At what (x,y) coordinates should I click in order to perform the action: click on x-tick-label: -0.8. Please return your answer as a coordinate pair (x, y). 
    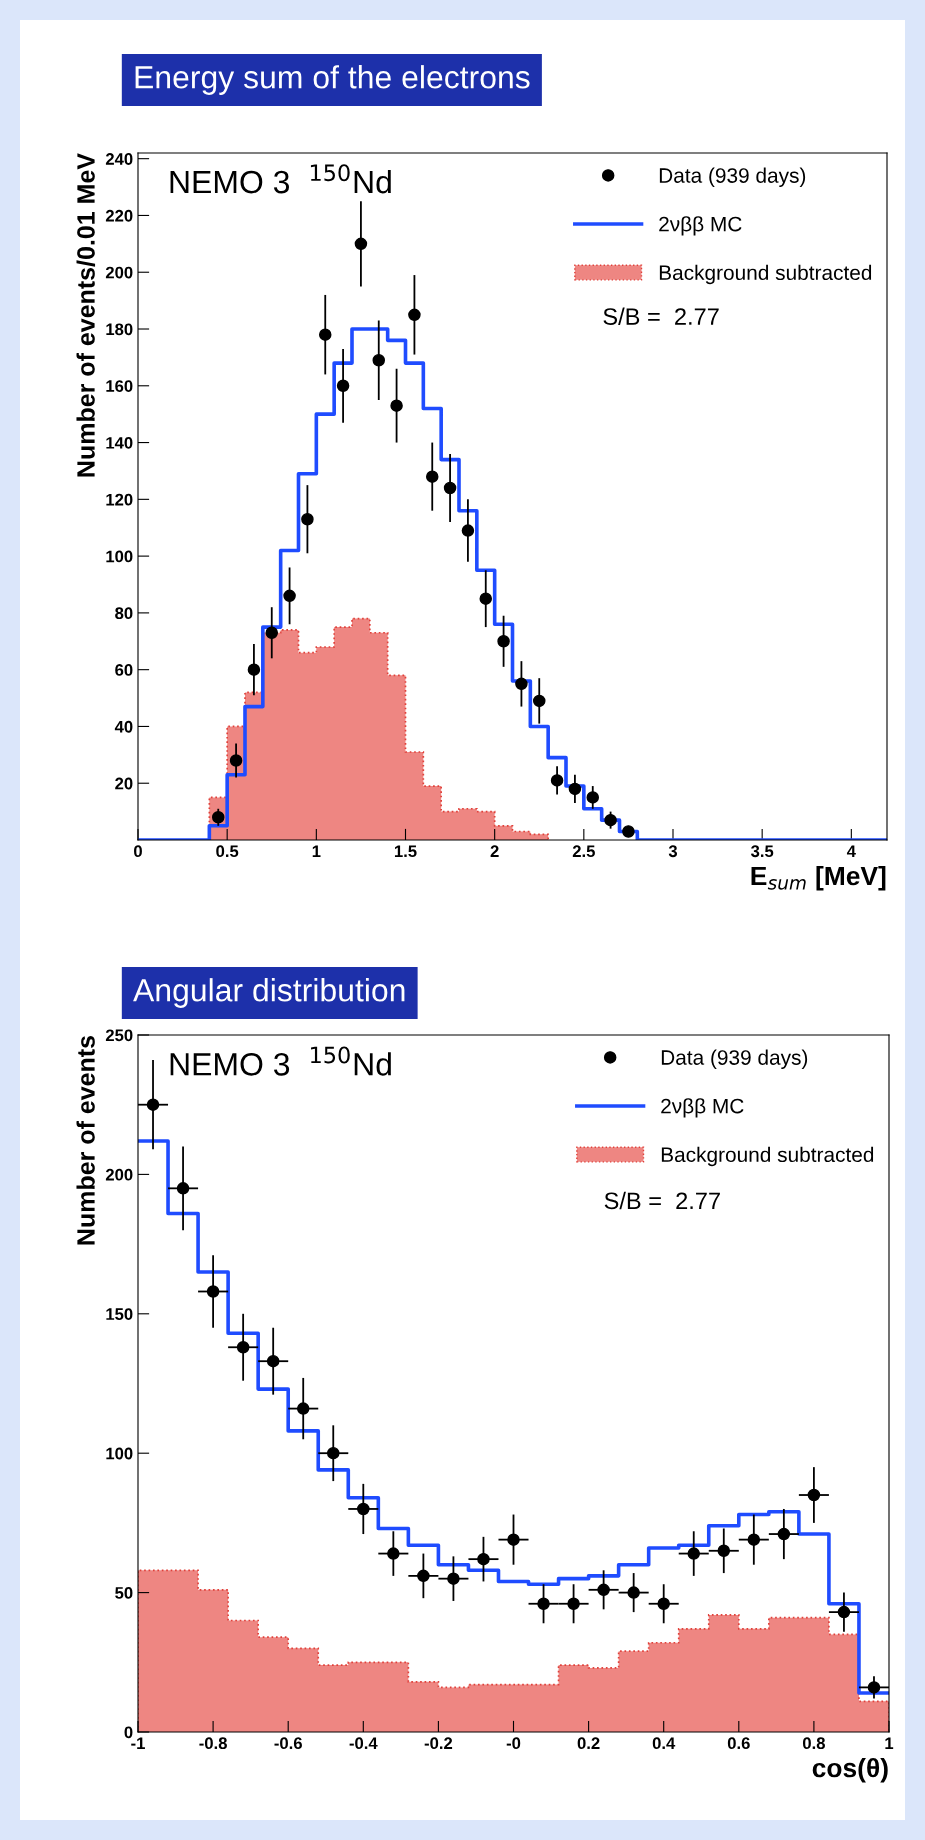
    Looking at the image, I should click on (213, 1743).